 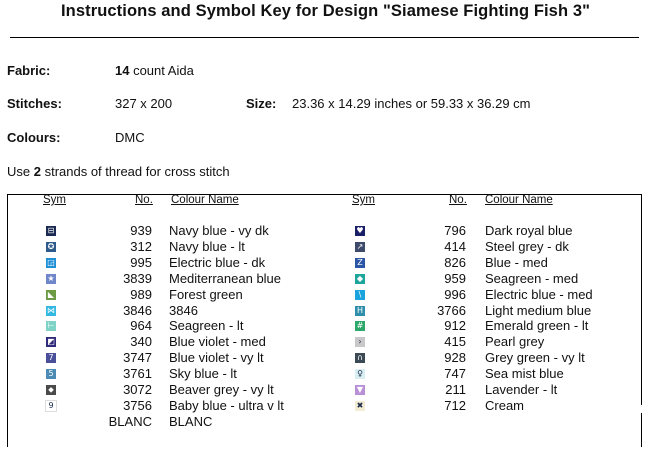 I want to click on key-row-left: ⋈ 3846 3846, so click(x=325, y=311).